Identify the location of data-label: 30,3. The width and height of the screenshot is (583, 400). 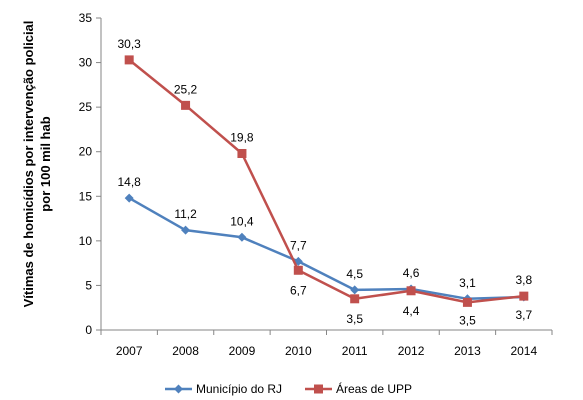
(130, 44).